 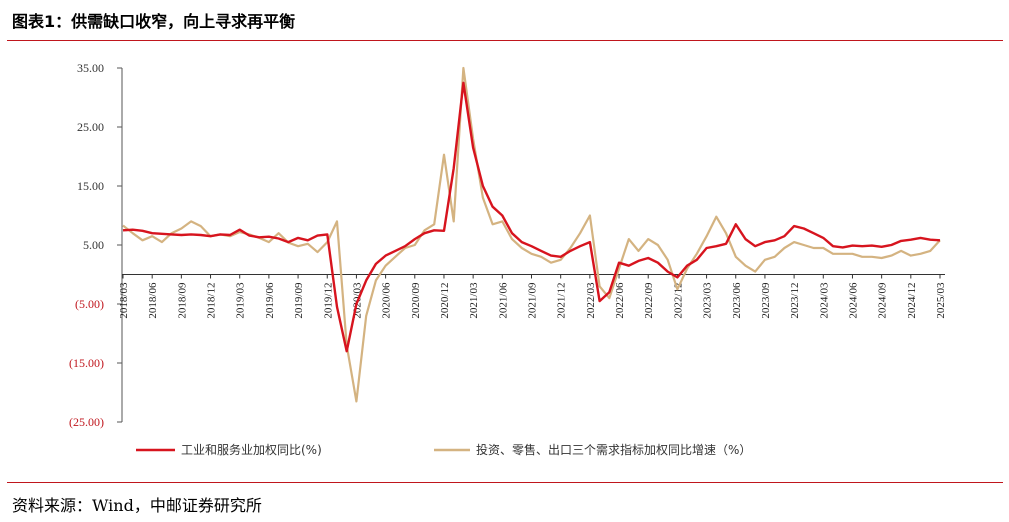 I want to click on x-tick-label: 2018/06, so click(x=153, y=300).